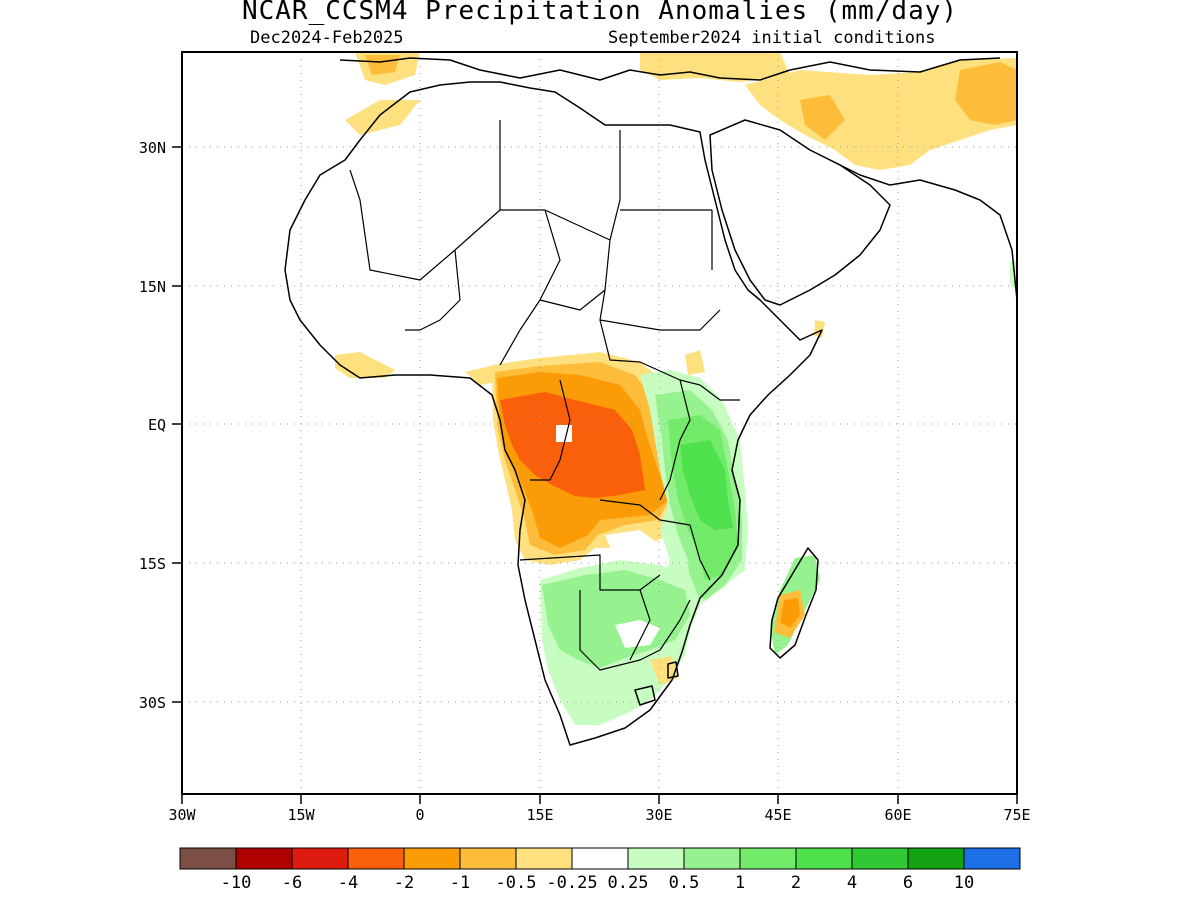  What do you see at coordinates (637, 634) in the screenshot?
I see `southern-africa-white` at bounding box center [637, 634].